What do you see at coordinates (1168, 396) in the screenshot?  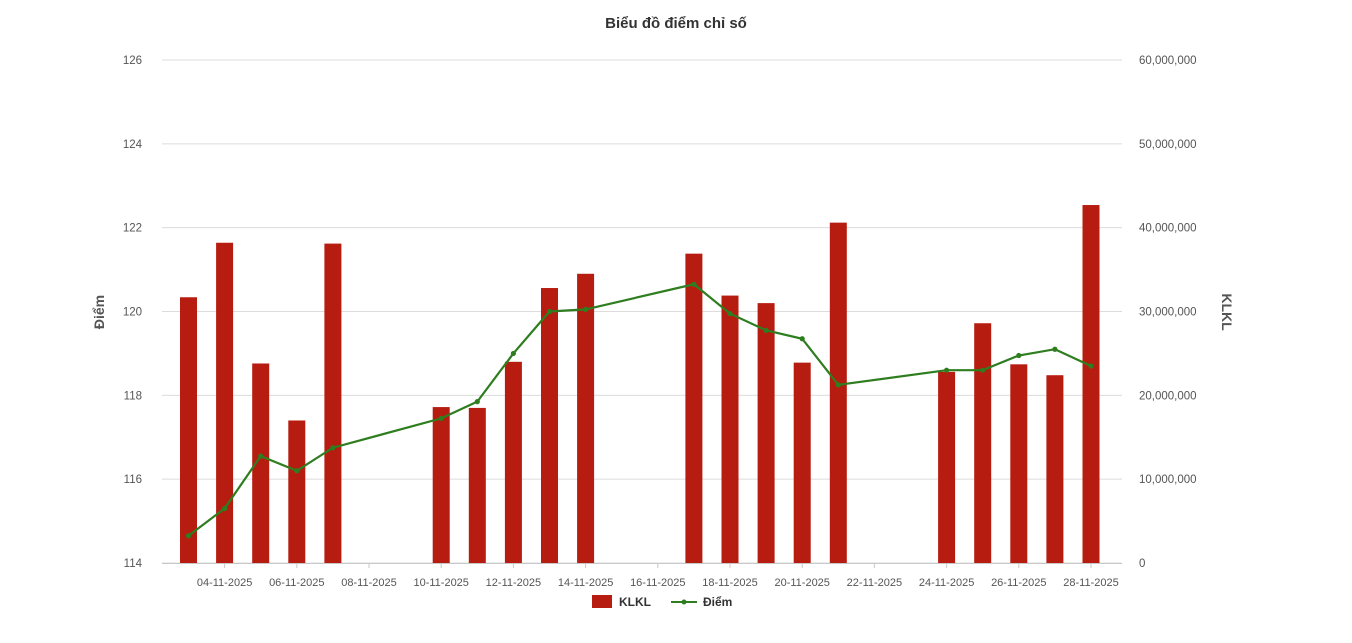 I see `right-tick-label: 20,000,000` at bounding box center [1168, 396].